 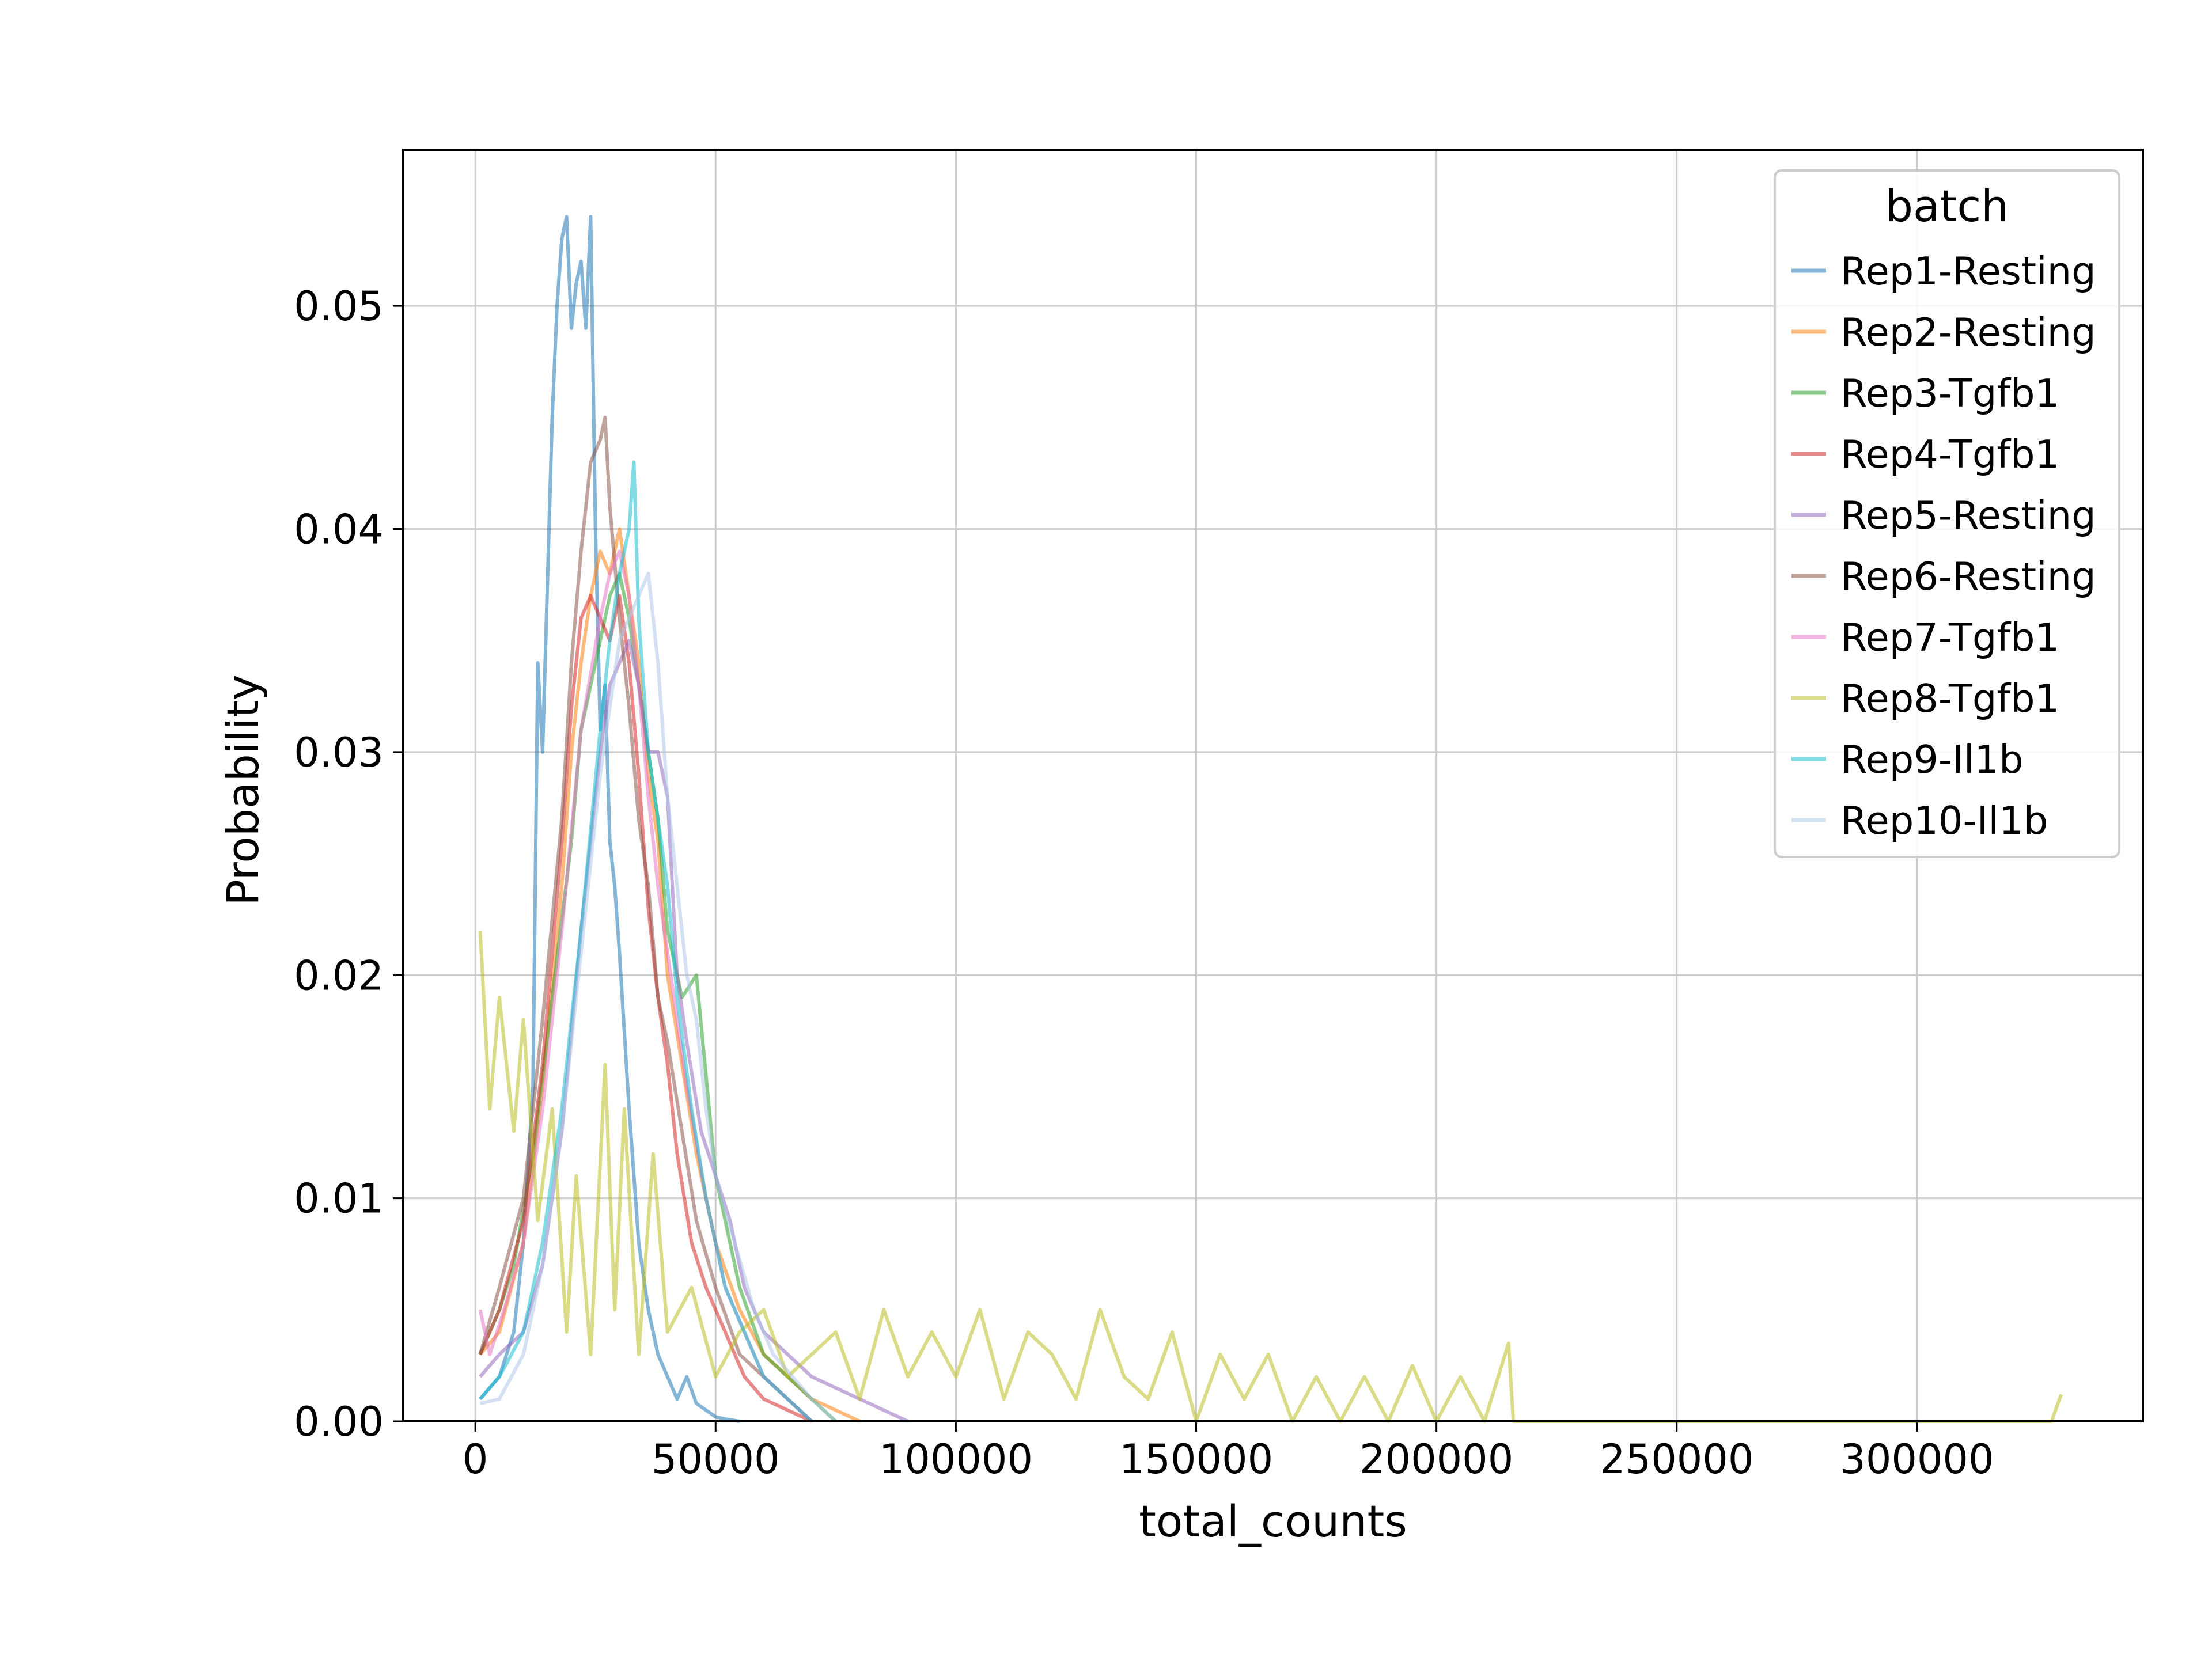 What do you see at coordinates (339, 975) in the screenshot?
I see `y-tick-label: 0.02` at bounding box center [339, 975].